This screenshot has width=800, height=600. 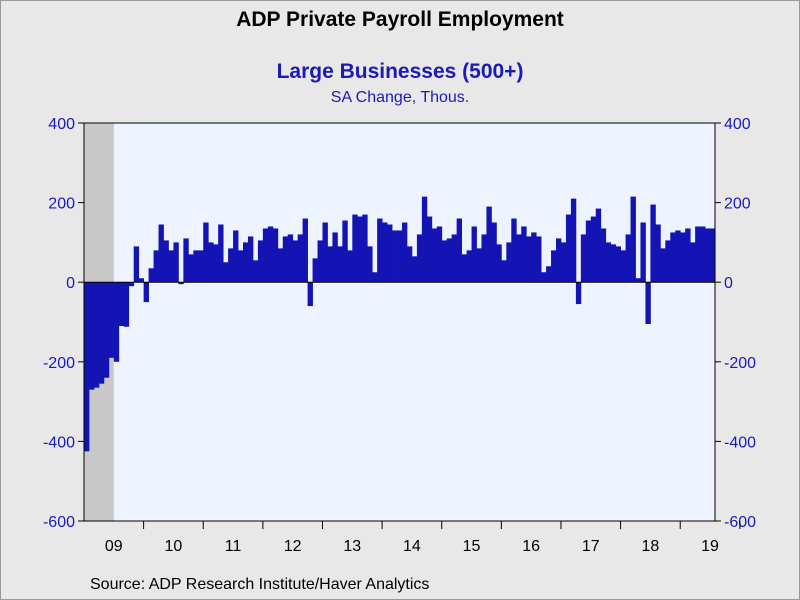 What do you see at coordinates (740, 363) in the screenshot?
I see `y-tick-label-right: -200` at bounding box center [740, 363].